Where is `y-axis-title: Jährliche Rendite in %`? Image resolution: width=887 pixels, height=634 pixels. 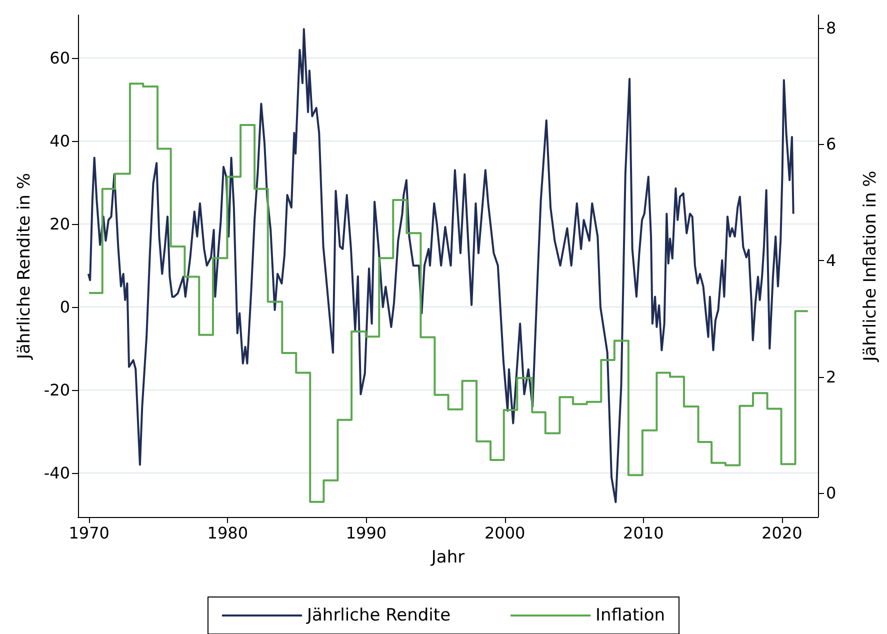
y-axis-title: Jährliche Rendite in % is located at coordinates (24, 266).